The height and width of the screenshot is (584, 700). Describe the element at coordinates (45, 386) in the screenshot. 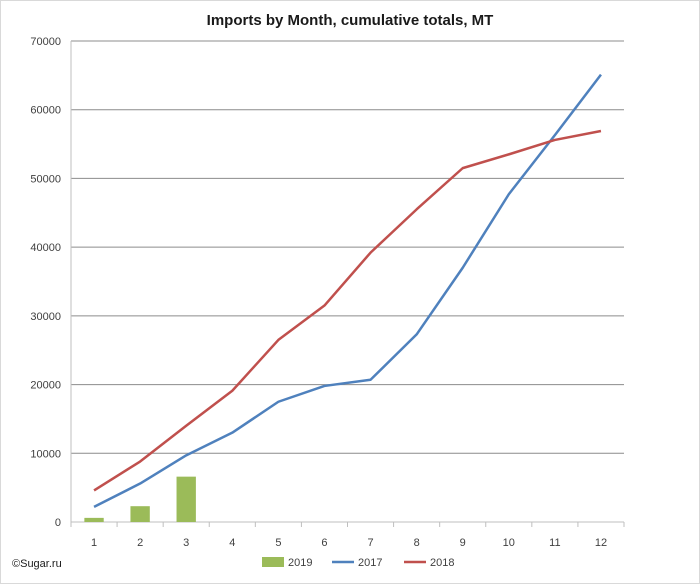

I see `y-tick-label: 20000` at that location.